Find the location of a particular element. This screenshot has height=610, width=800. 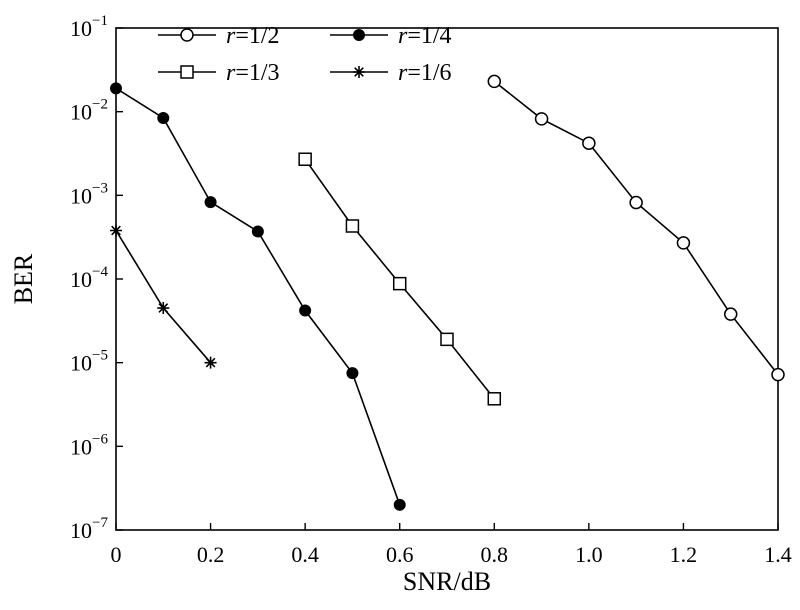

x-axis: 0 0.2 0.4 0.6 0.8 1.0 1.2 1.4 is located at coordinates (451, 545).